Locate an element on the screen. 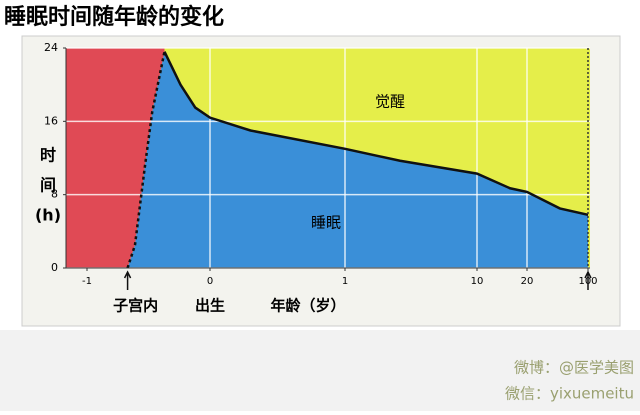 This screenshot has height=415, width=640. x-tick-label: -1 is located at coordinates (87, 281).